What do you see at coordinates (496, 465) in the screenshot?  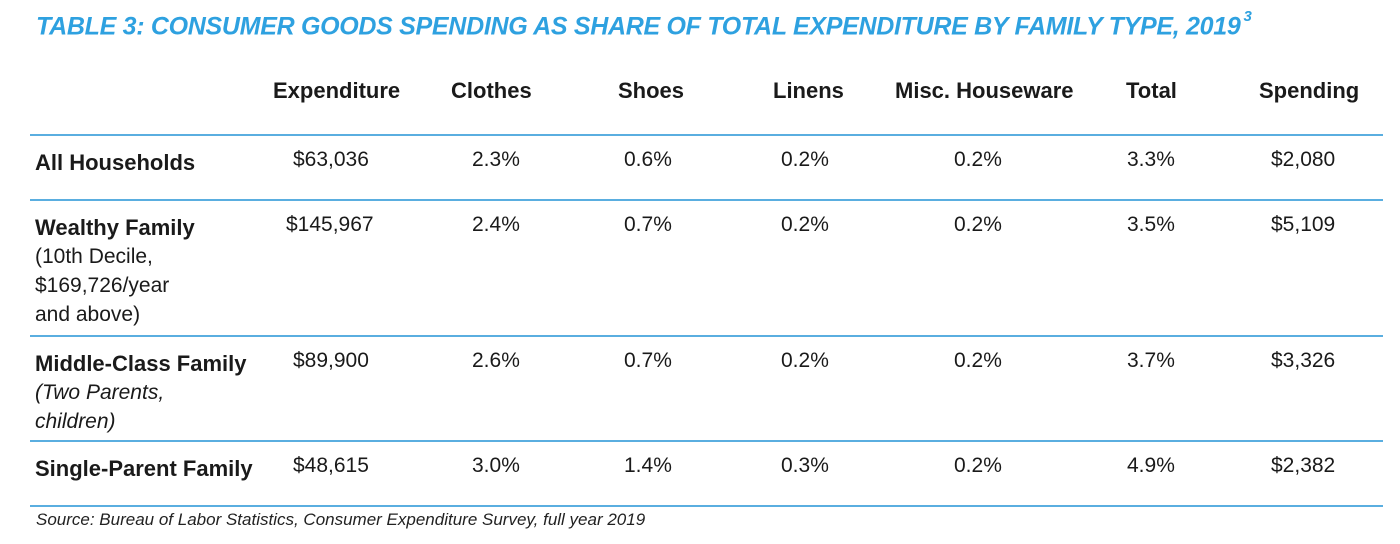 I see `cell-clothes: 3.0%` at bounding box center [496, 465].